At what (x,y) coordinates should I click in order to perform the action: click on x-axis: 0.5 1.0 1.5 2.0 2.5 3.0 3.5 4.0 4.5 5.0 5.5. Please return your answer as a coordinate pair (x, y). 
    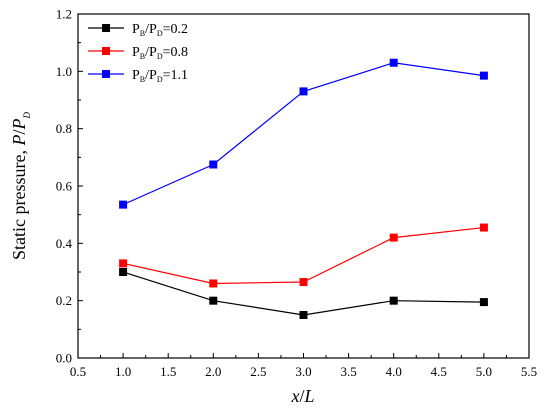
    Looking at the image, I should click on (303, 366).